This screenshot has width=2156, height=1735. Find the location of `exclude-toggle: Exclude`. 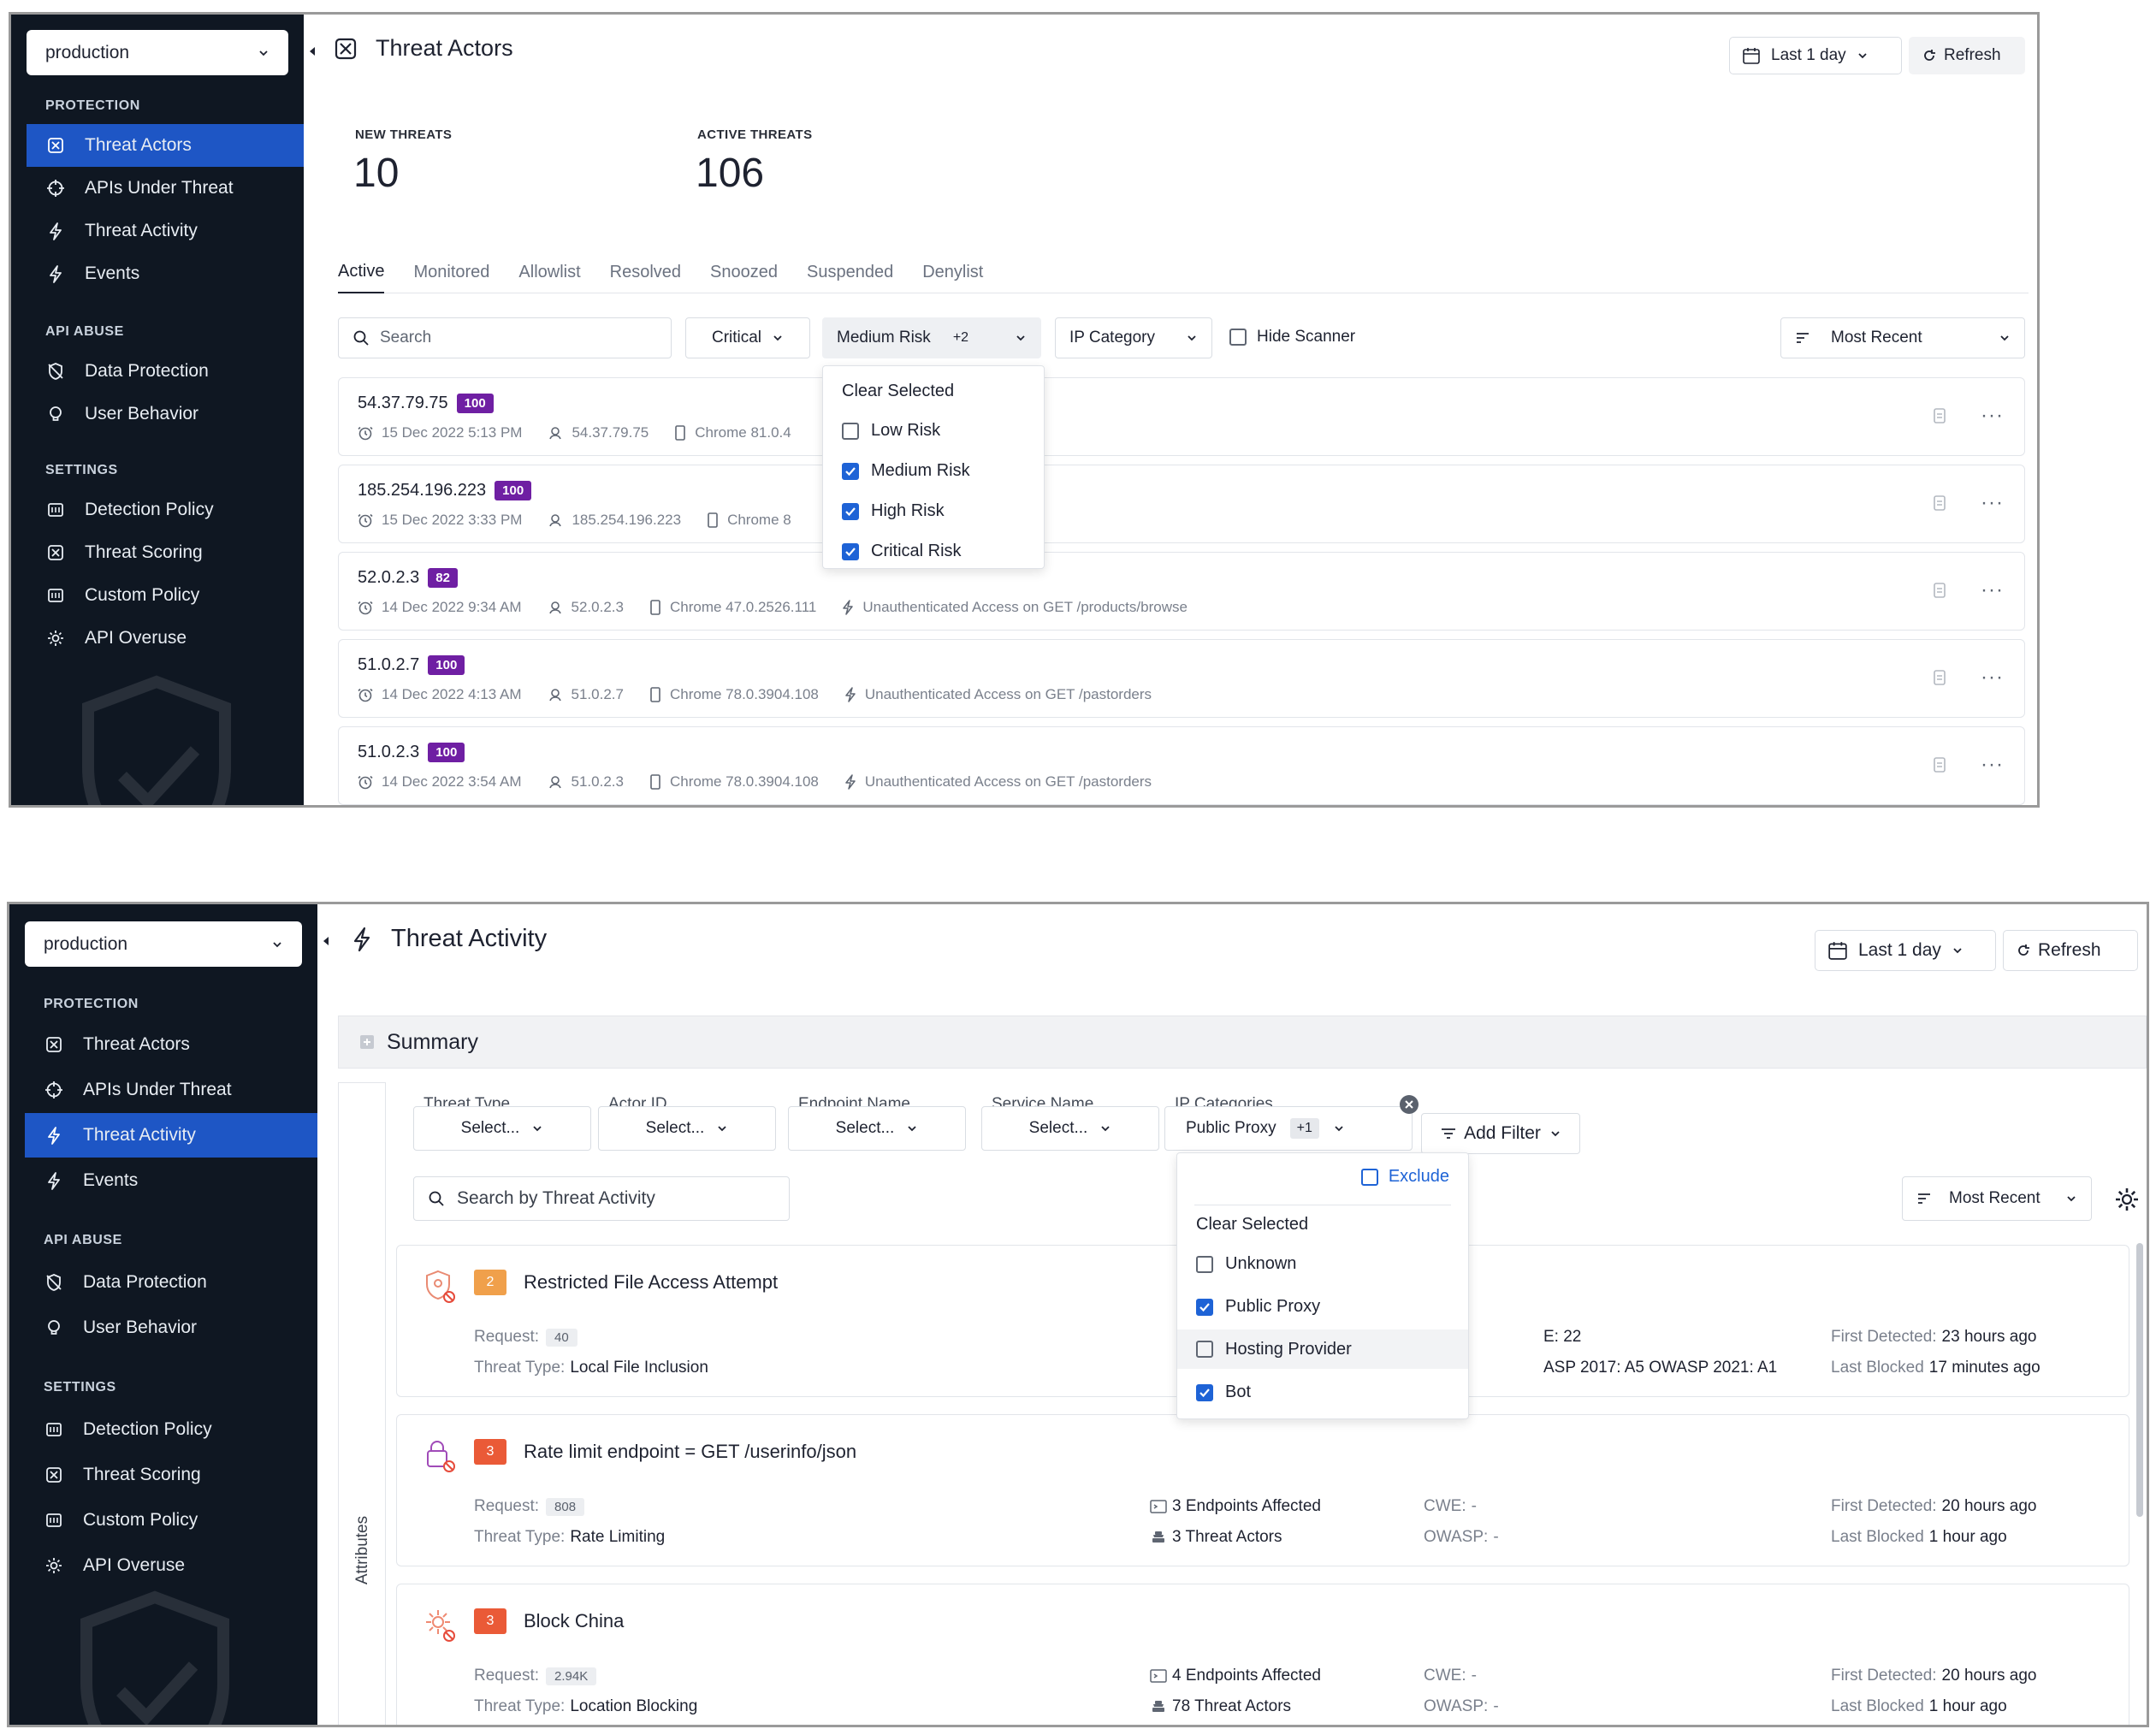

exclude-toggle: Exclude is located at coordinates (1404, 1177).